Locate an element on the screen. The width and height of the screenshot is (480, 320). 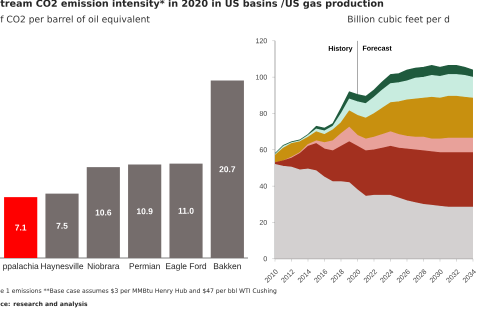
data-label: 11.0 is located at coordinates (186, 211).